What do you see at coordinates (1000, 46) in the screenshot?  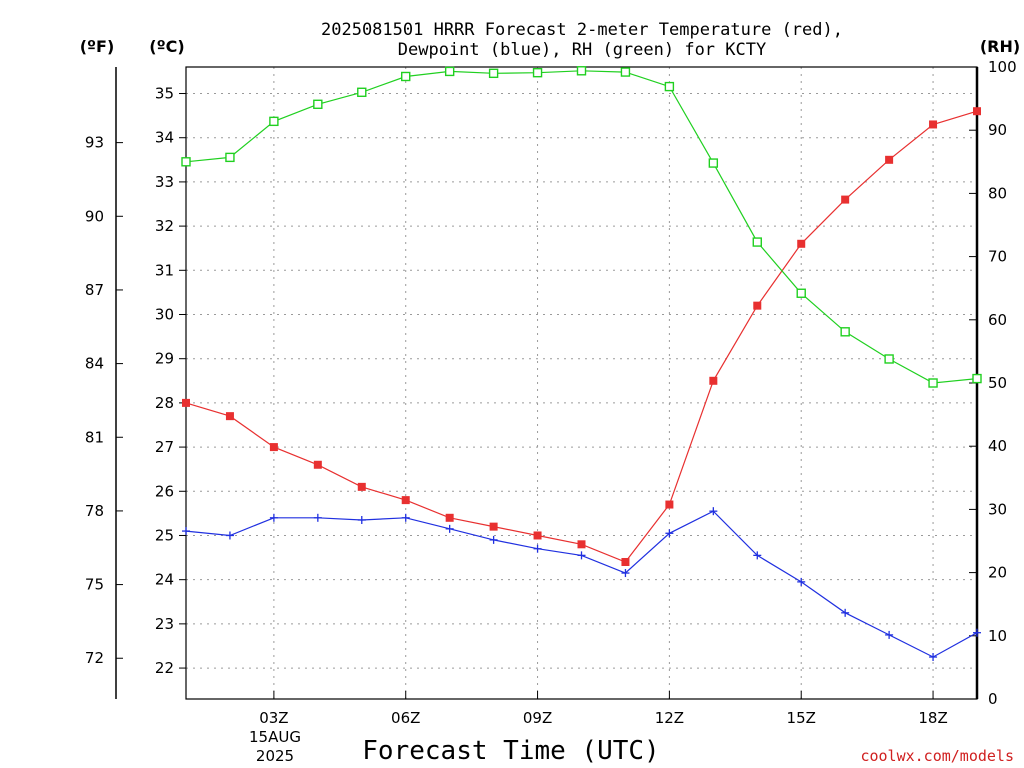 I see `rh-unit-label: (RH)` at bounding box center [1000, 46].